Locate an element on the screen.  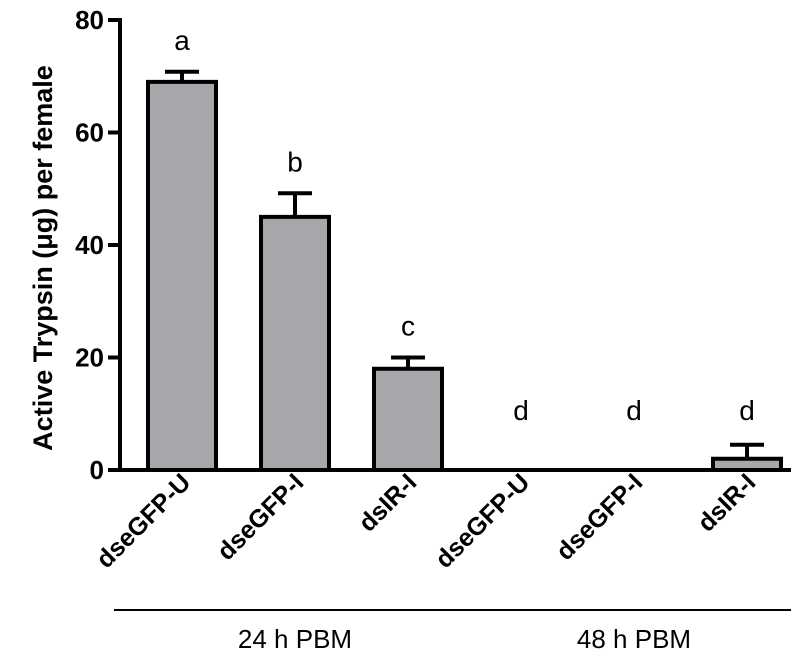
y-tick-label: 80 is located at coordinates (89, 20).